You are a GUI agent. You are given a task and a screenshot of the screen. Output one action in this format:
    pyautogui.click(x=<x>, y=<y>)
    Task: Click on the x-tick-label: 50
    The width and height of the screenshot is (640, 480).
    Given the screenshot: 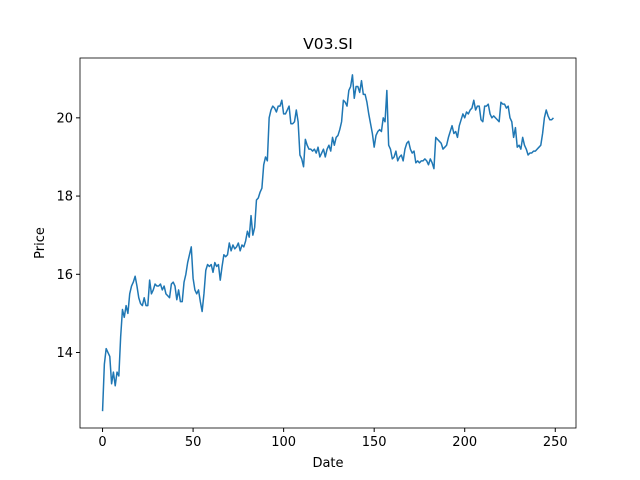 What is the action you would take?
    pyautogui.click(x=193, y=442)
    